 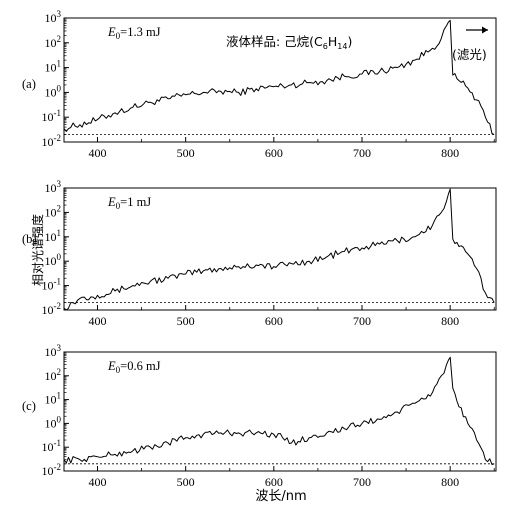 What do you see at coordinates (29, 239) in the screenshot?
I see `panel-label: (b)` at bounding box center [29, 239].